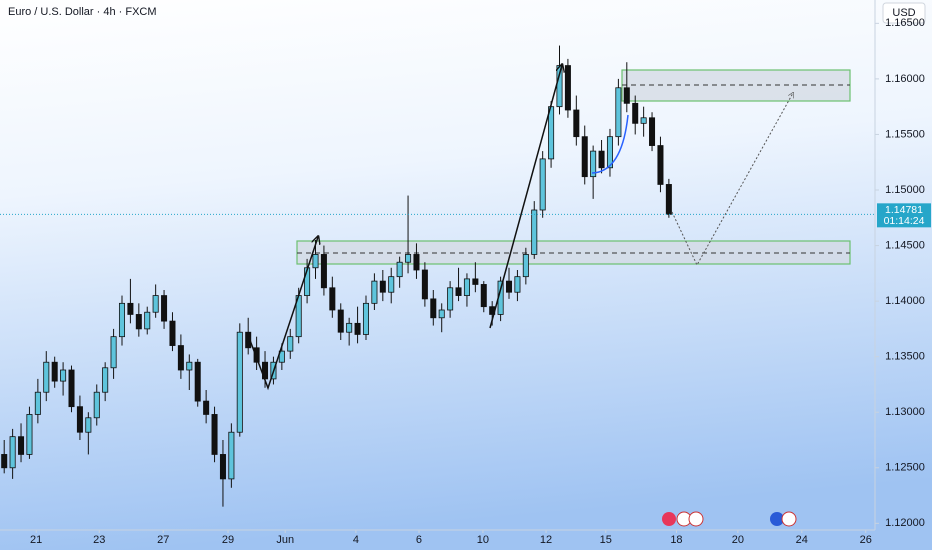  Describe the element at coordinates (905, 245) in the screenshot. I see `y-tick-label: 1.14500` at that location.